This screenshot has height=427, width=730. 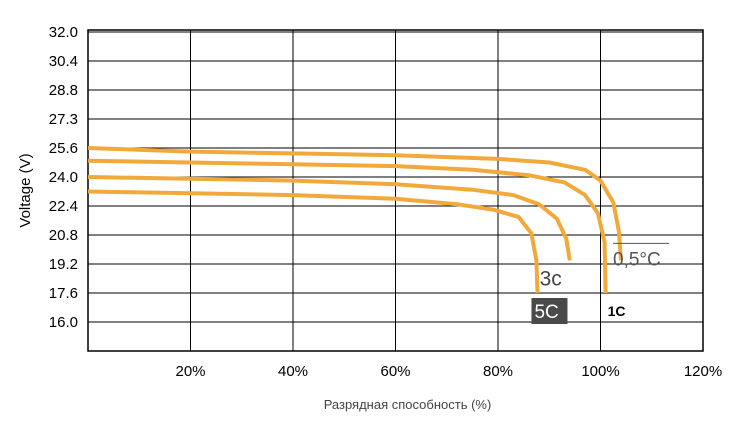 I want to click on y-axis-title: Voltage (V), so click(x=25, y=190).